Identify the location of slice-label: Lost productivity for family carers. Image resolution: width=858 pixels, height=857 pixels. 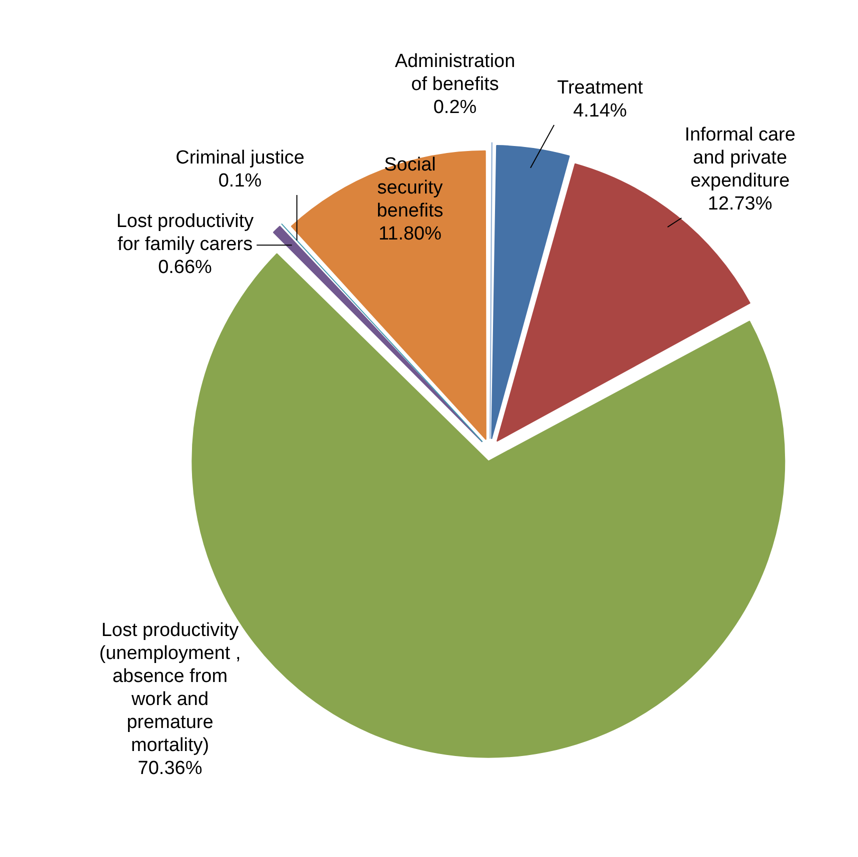
(185, 233).